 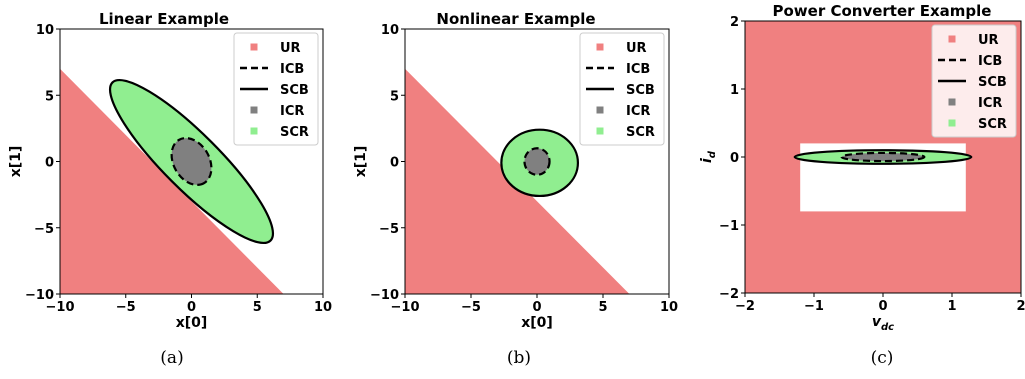 I want to click on y-tick-label: −2, so click(x=729, y=294).